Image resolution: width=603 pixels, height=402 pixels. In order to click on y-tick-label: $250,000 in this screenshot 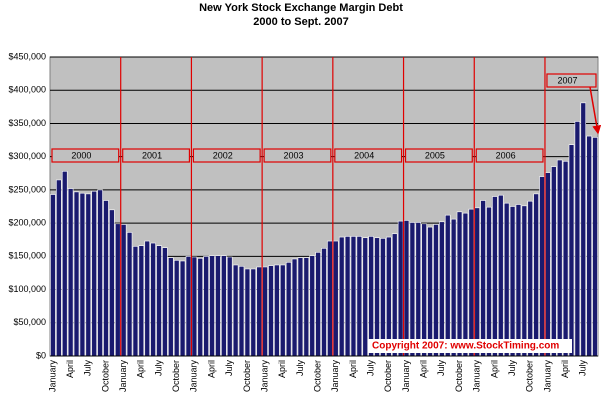, I will do `click(27, 189)`.